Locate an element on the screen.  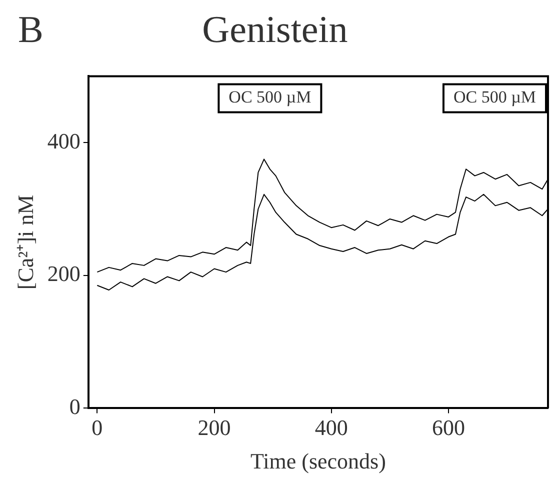
x-tick-label: 200 is located at coordinates (214, 427).